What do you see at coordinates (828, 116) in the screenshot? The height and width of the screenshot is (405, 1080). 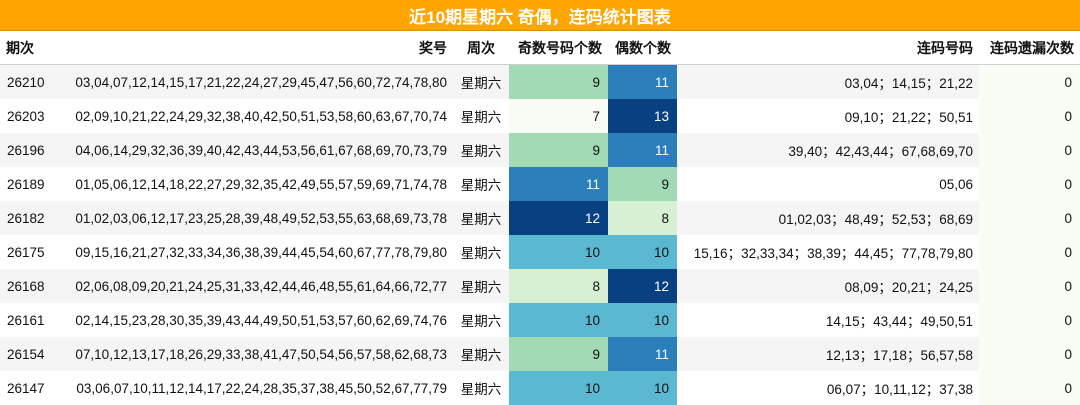 I see `cell-consecutive: 09,10；21,22；50,51` at bounding box center [828, 116].